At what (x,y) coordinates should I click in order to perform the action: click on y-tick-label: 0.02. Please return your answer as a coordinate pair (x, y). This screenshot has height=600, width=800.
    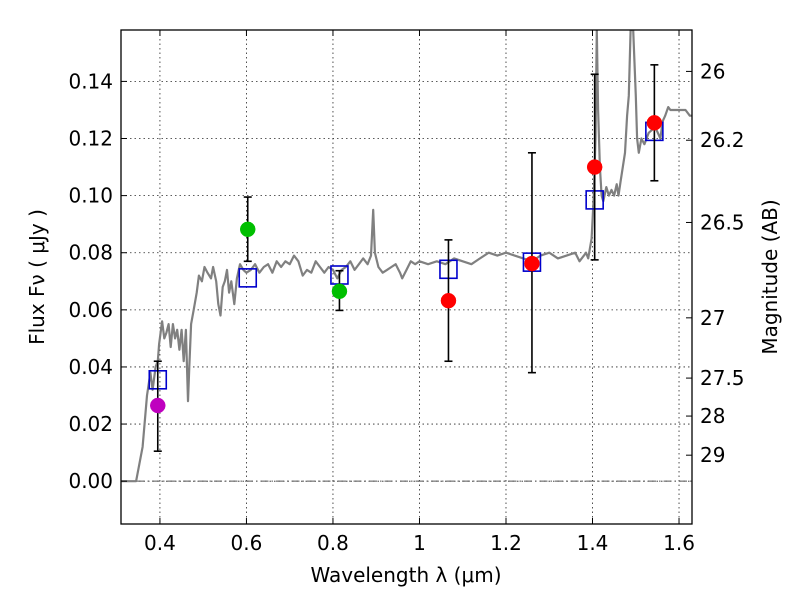
    Looking at the image, I should click on (90, 424).